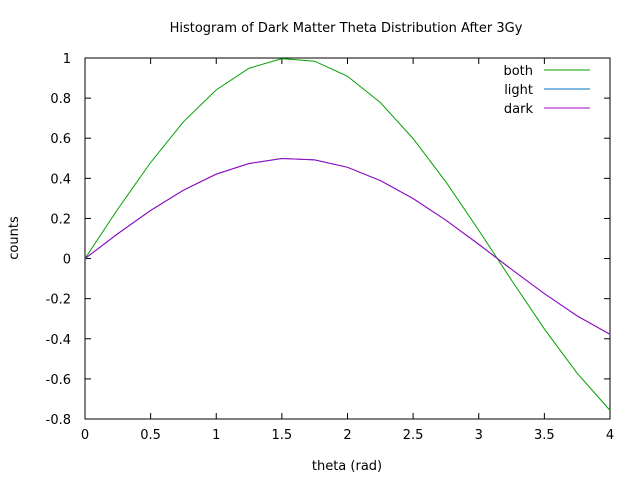 The height and width of the screenshot is (480, 640). I want to click on x-tick-label: 0, so click(85, 435).